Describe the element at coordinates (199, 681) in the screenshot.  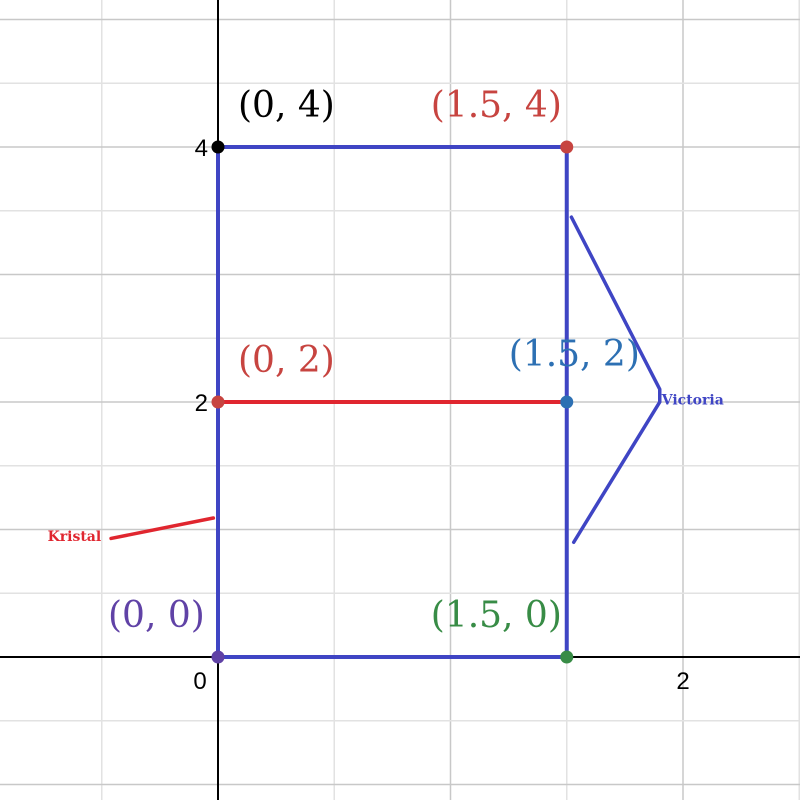
I see `x-tick-label: 0` at that location.